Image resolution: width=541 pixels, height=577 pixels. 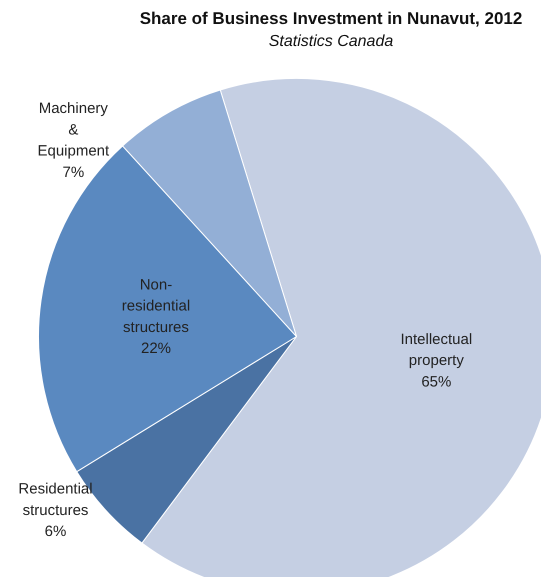 I want to click on chart-subtitle: Statistics Canada, so click(x=331, y=41).